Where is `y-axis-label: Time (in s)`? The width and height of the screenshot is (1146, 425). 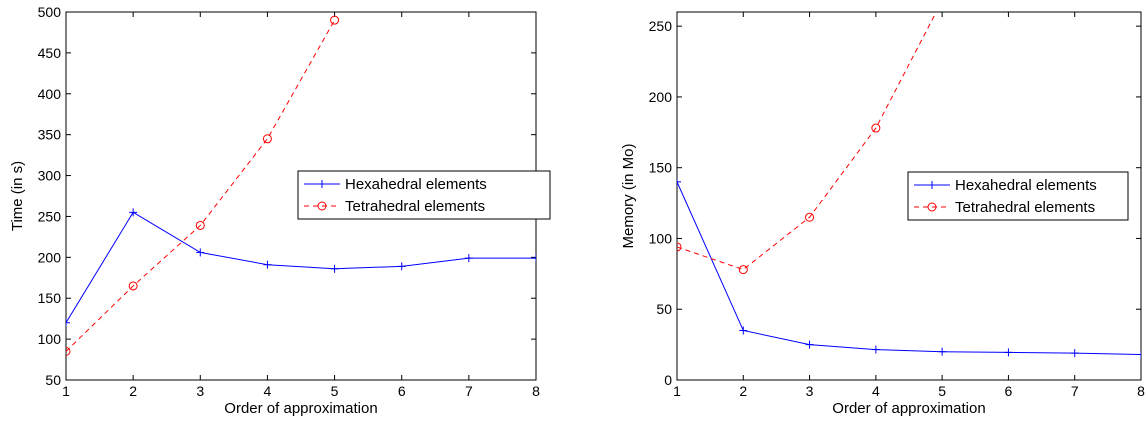 y-axis-label: Time (in s) is located at coordinates (17, 196).